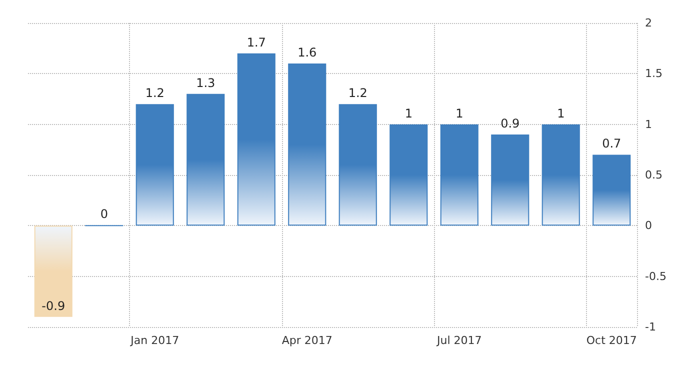  I want to click on y-tick-label: 1.5, so click(653, 73).